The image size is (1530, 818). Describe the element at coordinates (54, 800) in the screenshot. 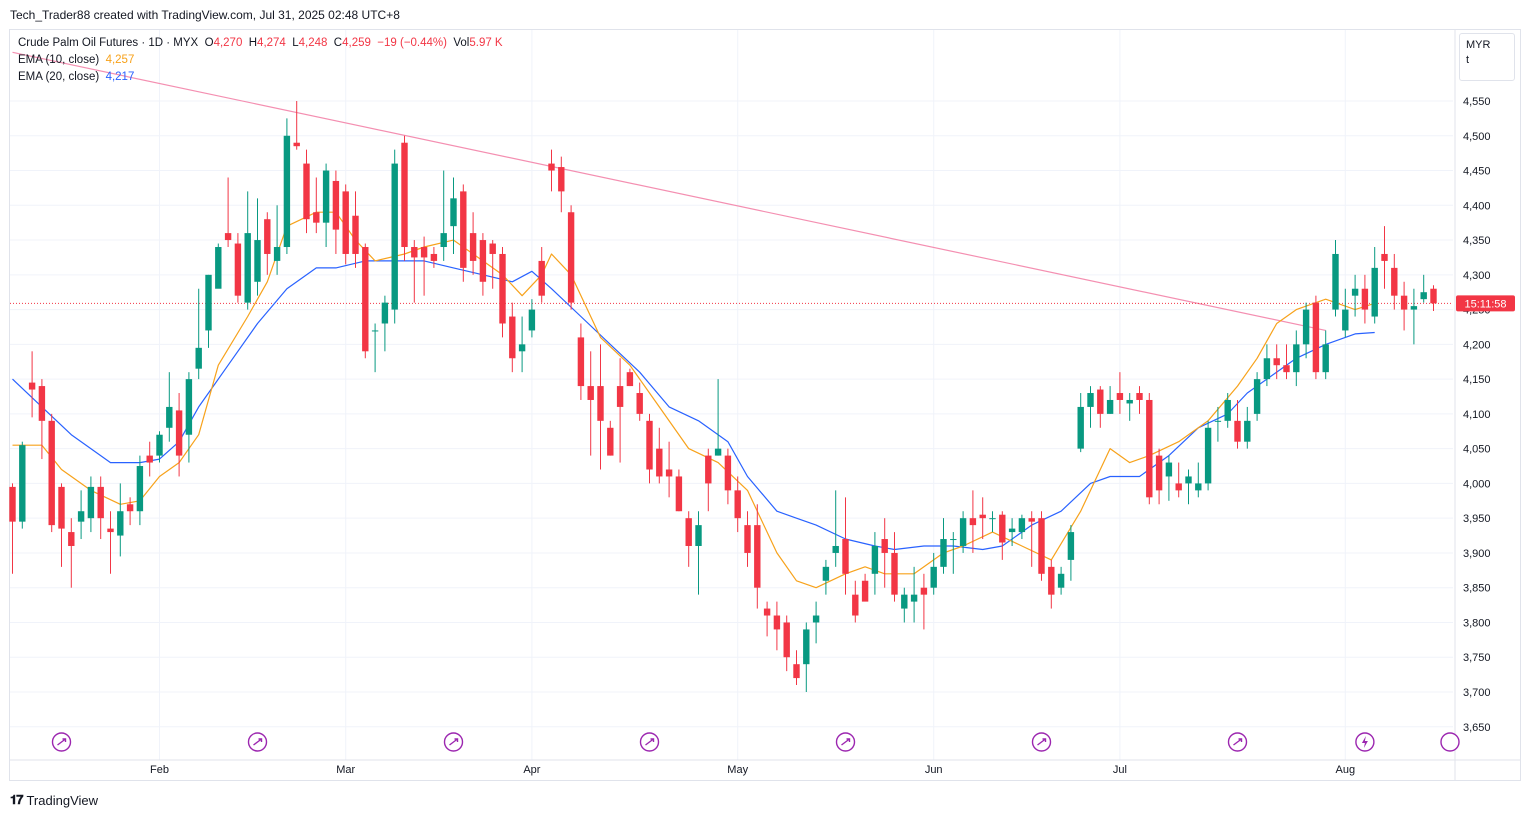

I see `footer-brand: 𝟏𝟕 TradingView` at that location.